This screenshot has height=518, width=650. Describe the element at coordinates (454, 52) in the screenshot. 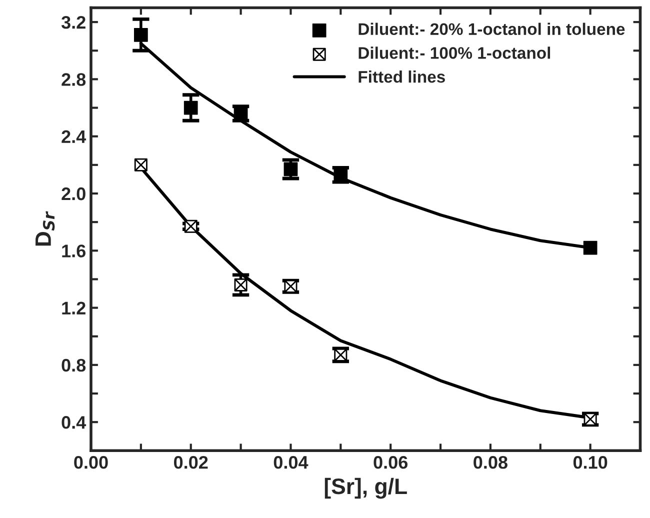

I see `legend-label: Diluent:- 100% 1-octanol` at that location.